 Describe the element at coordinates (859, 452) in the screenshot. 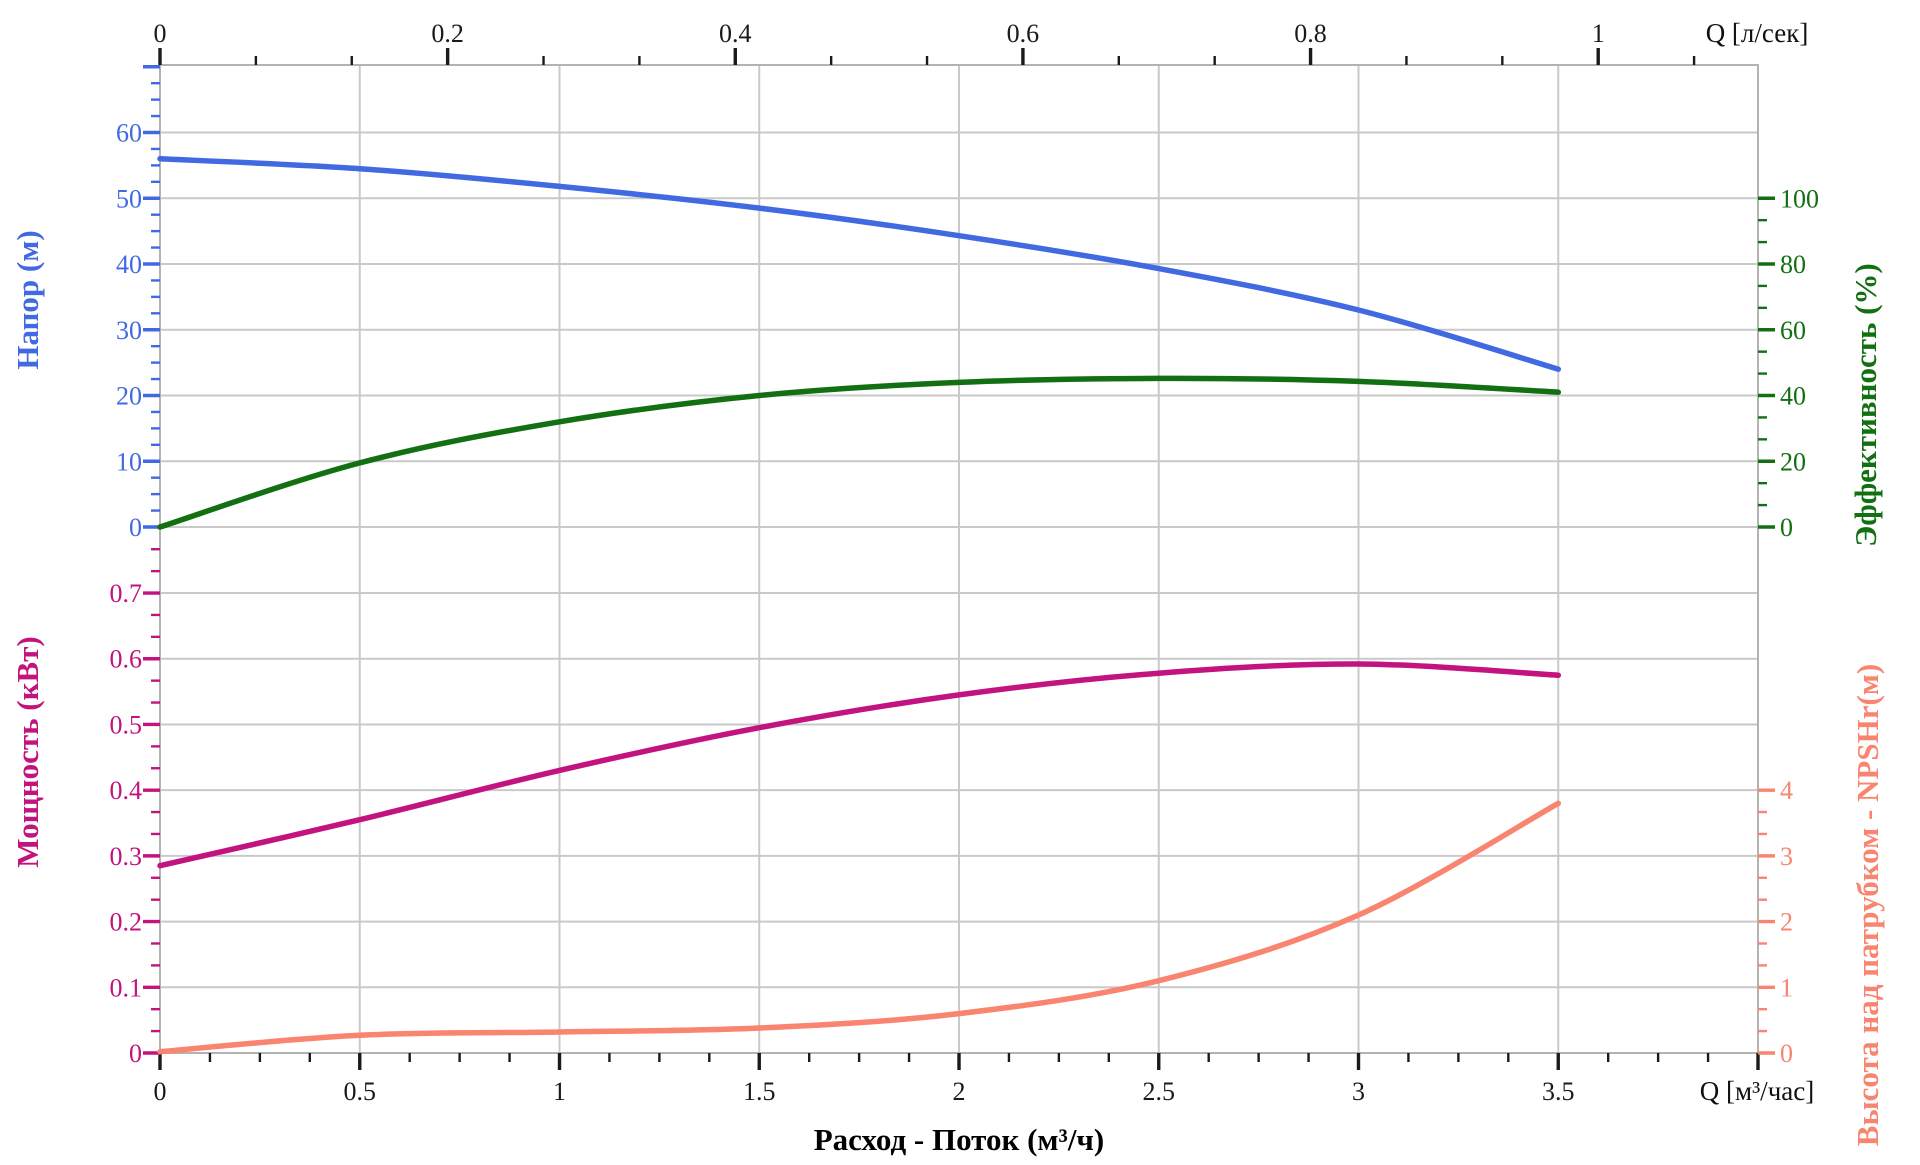

I see `curve-эффективность` at that location.